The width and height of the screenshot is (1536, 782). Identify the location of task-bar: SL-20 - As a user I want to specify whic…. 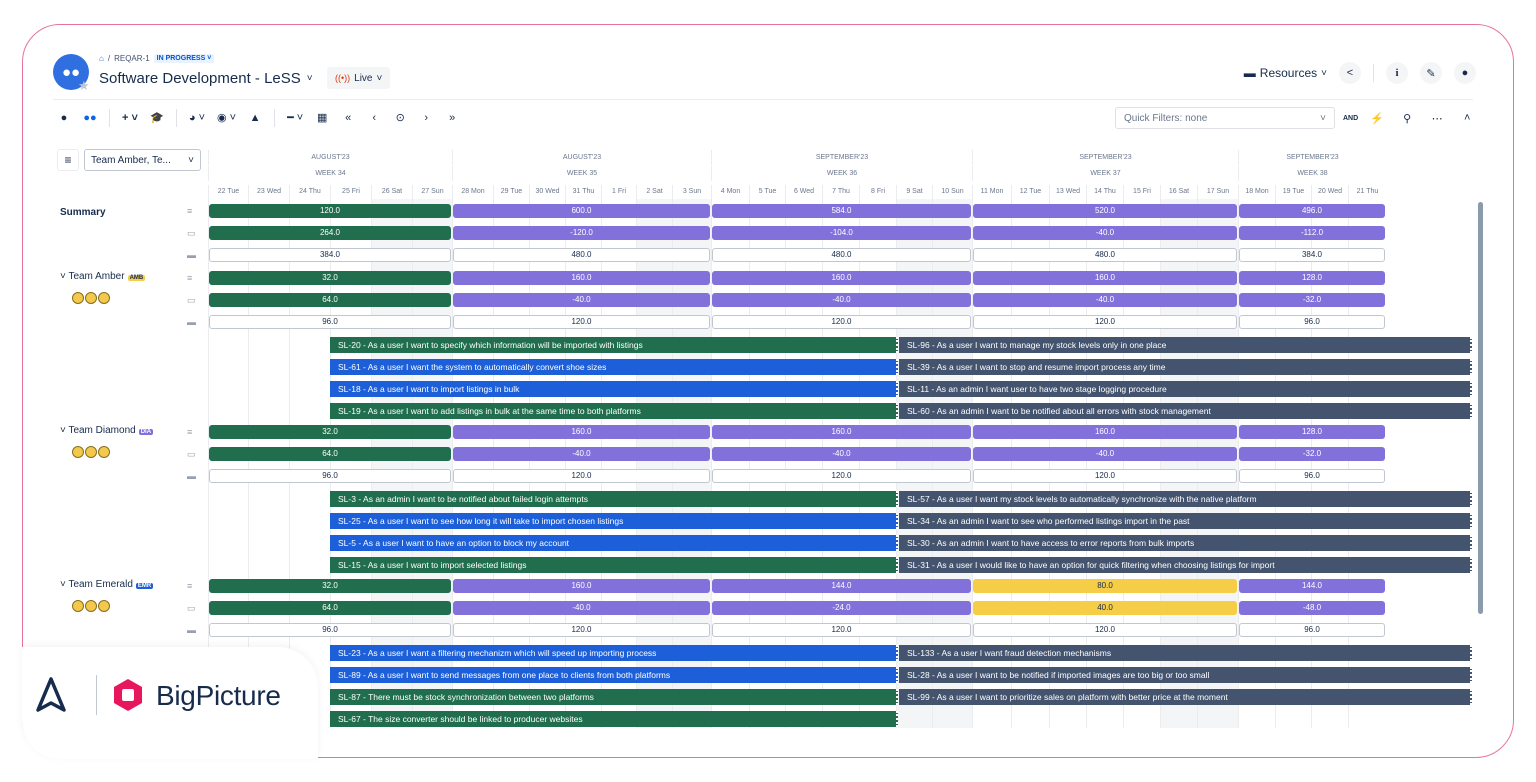
(614, 345).